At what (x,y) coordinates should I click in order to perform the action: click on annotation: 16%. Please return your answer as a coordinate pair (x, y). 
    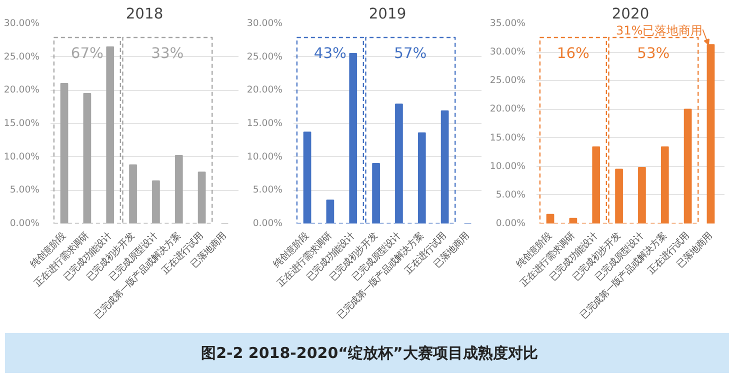
    Looking at the image, I should click on (573, 53).